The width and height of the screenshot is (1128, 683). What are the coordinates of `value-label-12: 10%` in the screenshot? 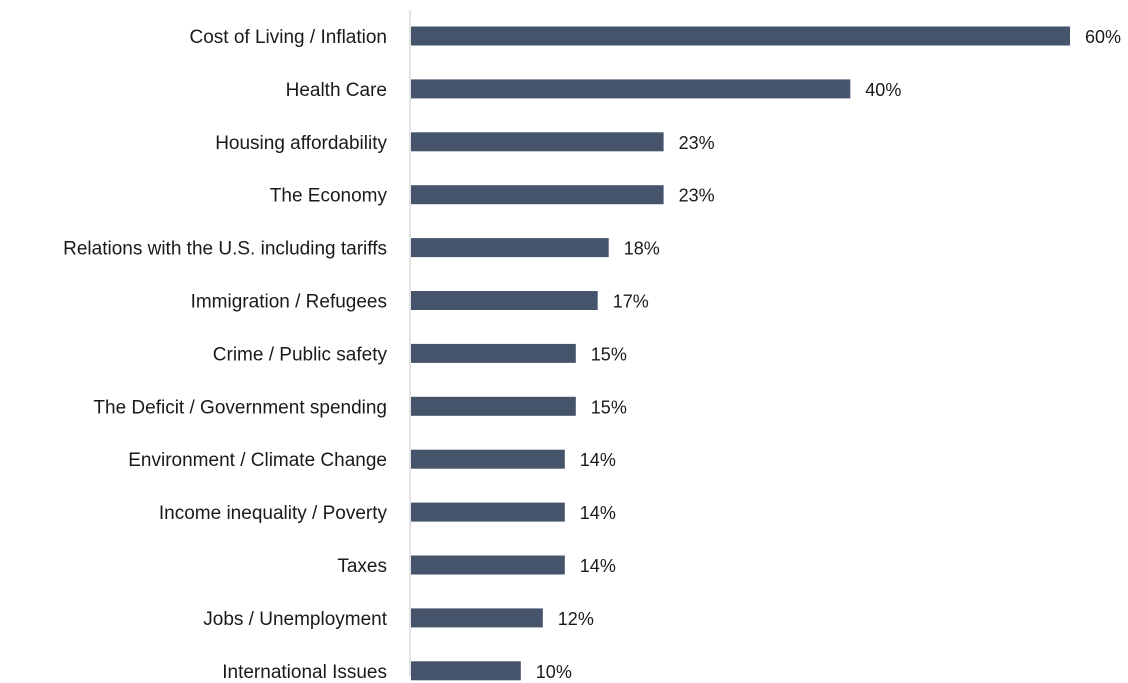 It's located at (554, 672).